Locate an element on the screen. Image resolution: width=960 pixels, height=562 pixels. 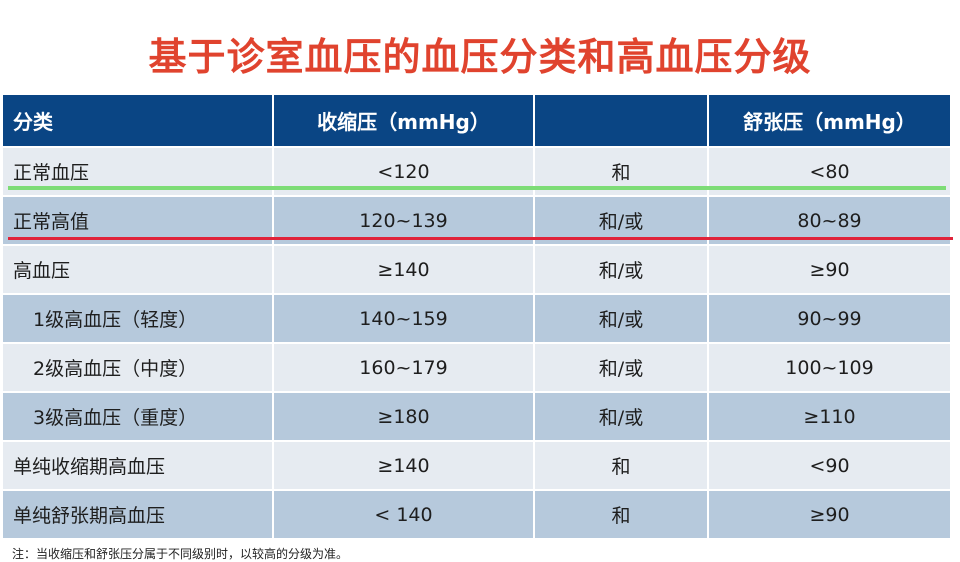
table-row: 单纯收缩期高血压 ≥140 和 <90 is located at coordinates (476, 466).